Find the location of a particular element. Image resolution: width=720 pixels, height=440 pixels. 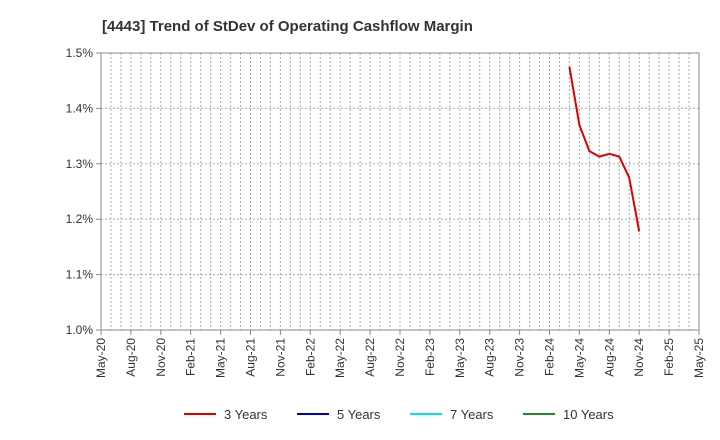

y-tick-label: 1.3% is located at coordinates (80, 164).